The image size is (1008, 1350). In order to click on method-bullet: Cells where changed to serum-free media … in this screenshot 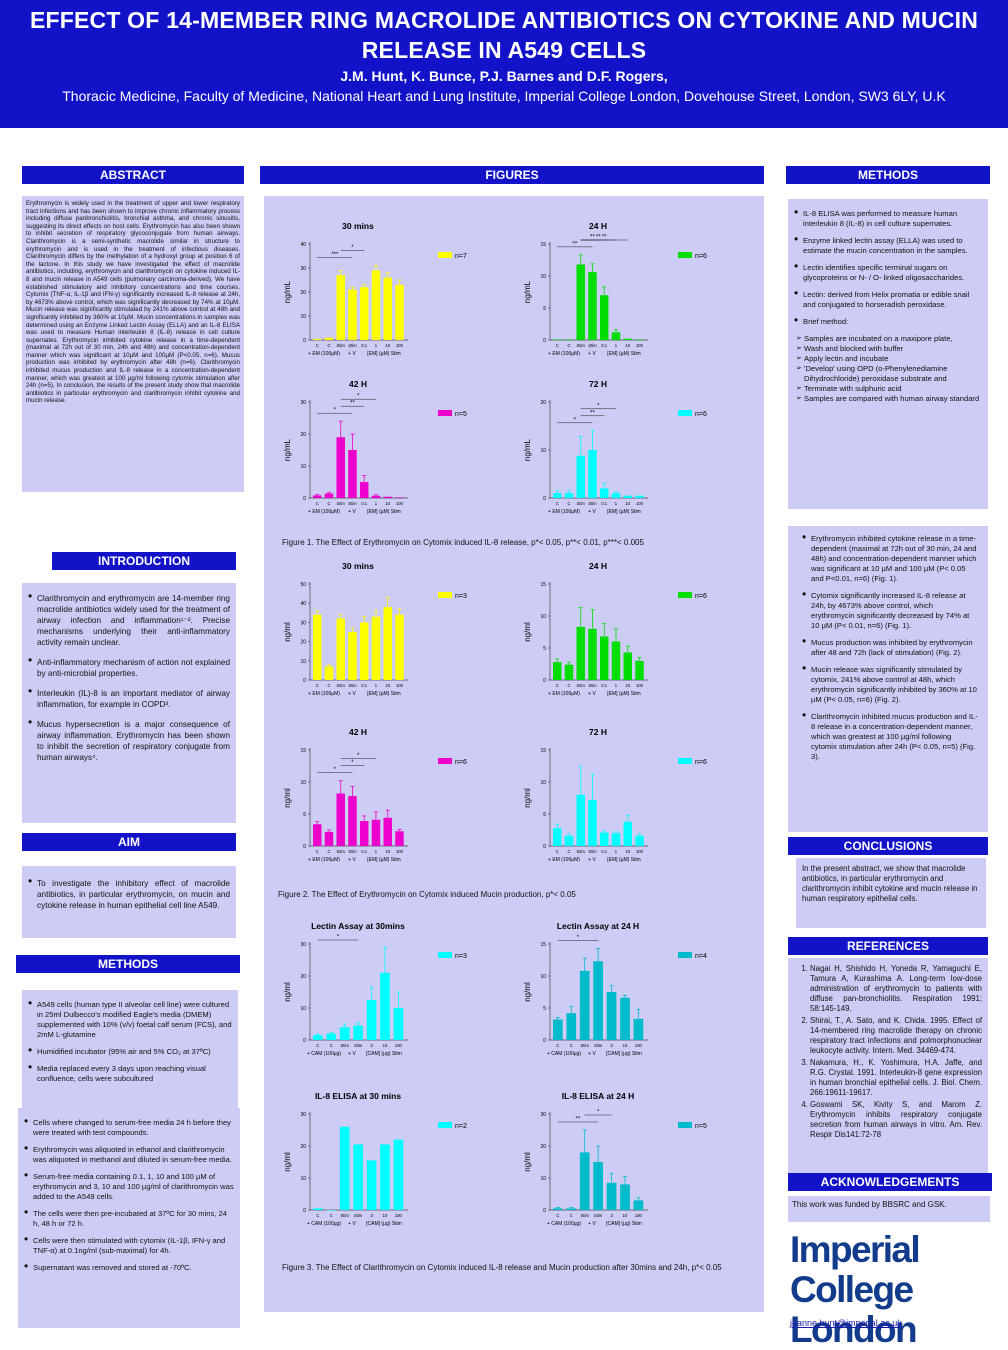, I will do `click(129, 1127)`.